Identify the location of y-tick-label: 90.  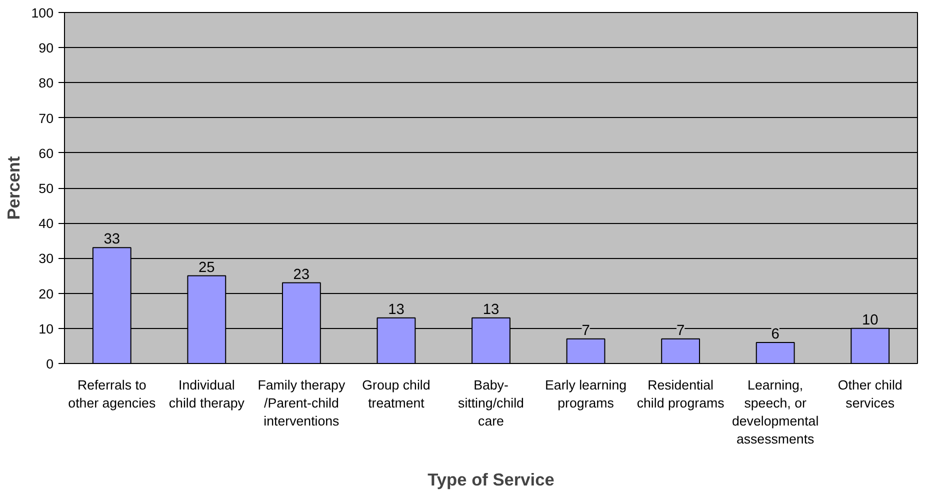
(46, 48).